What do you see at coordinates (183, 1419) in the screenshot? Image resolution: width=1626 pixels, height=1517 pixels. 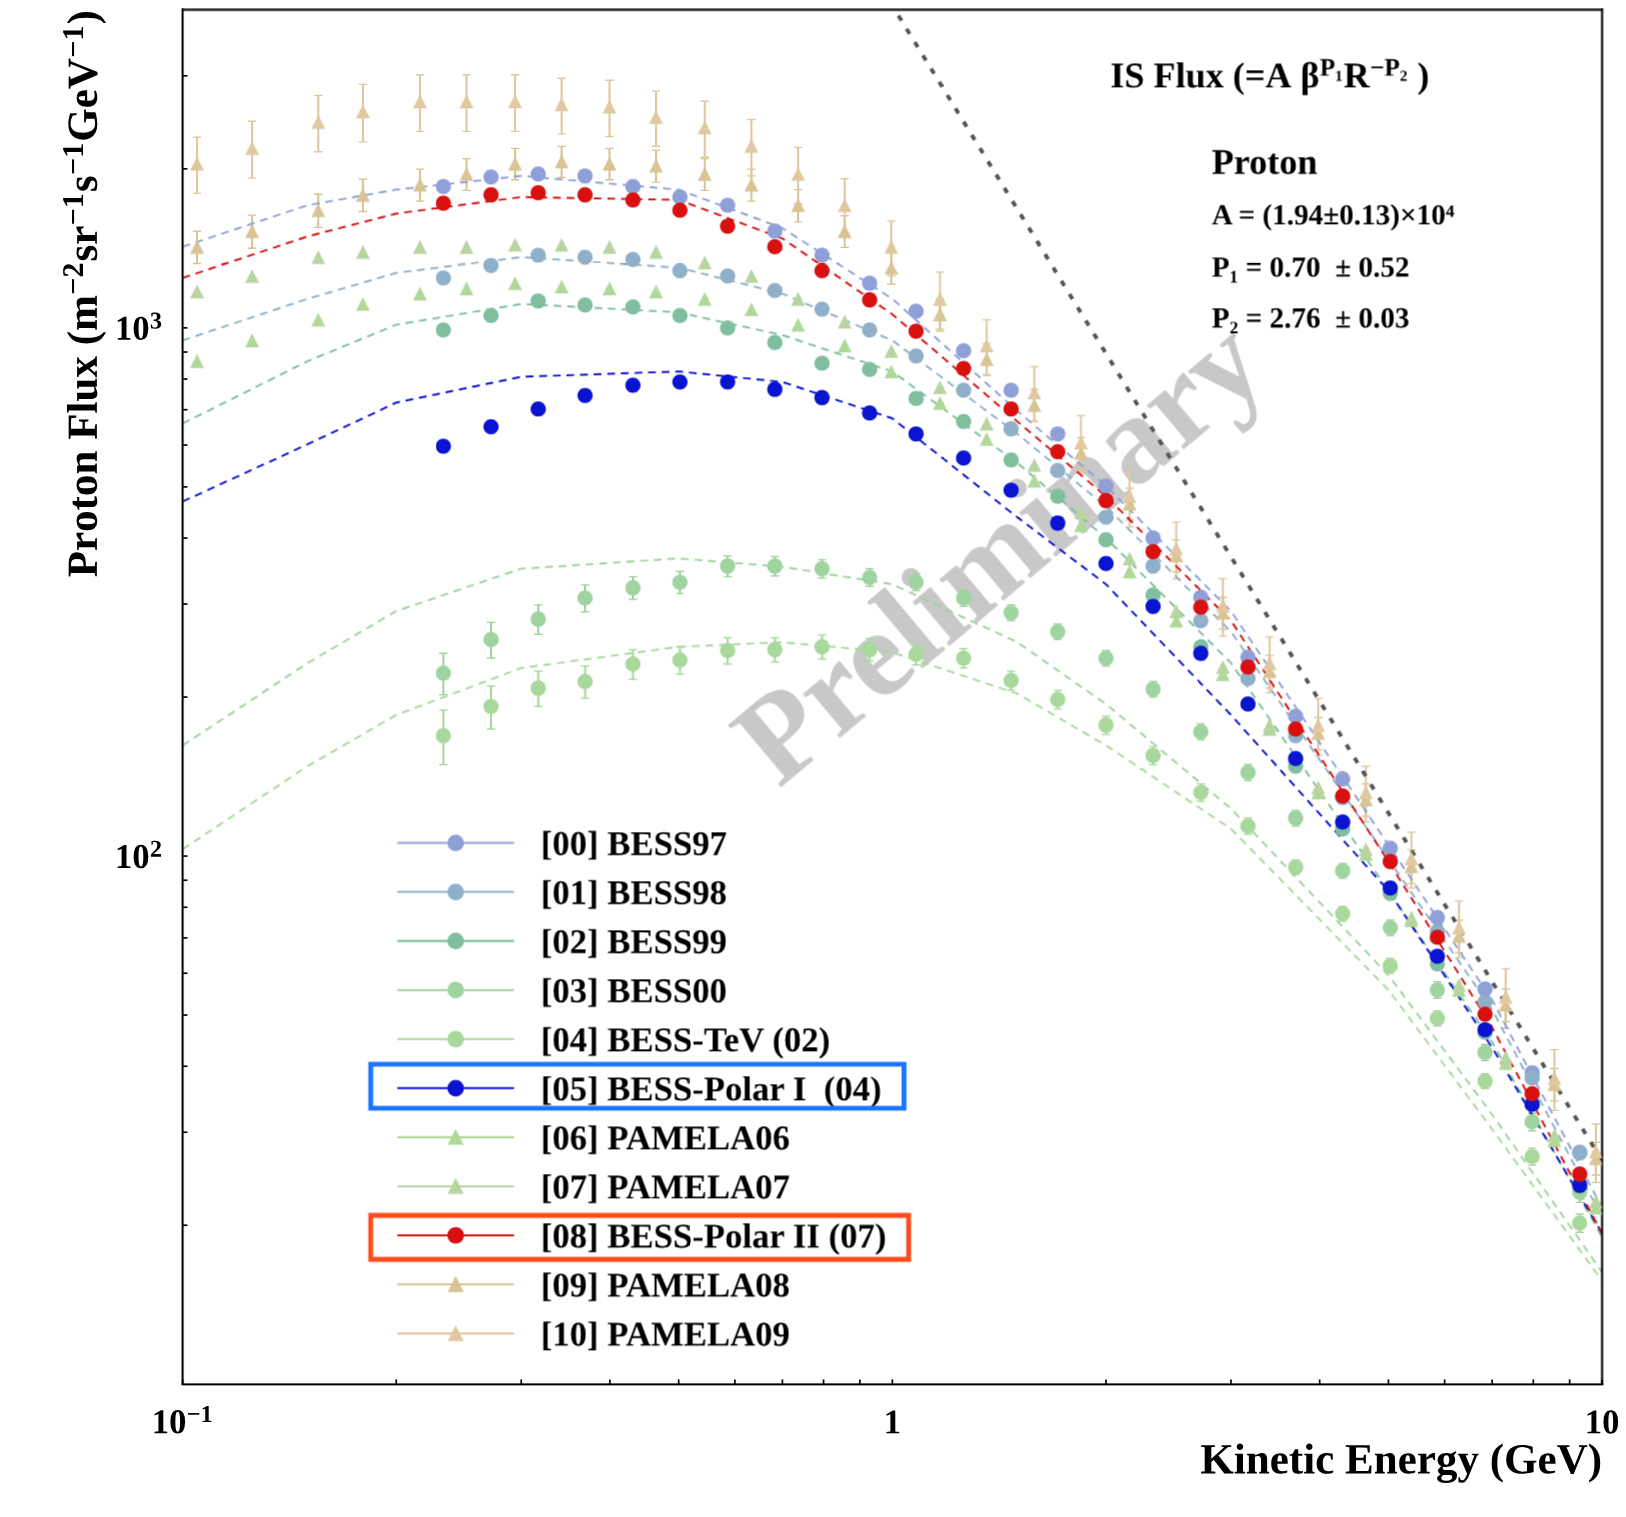 I see `x-tick-label: 10$^{−1}$` at bounding box center [183, 1419].